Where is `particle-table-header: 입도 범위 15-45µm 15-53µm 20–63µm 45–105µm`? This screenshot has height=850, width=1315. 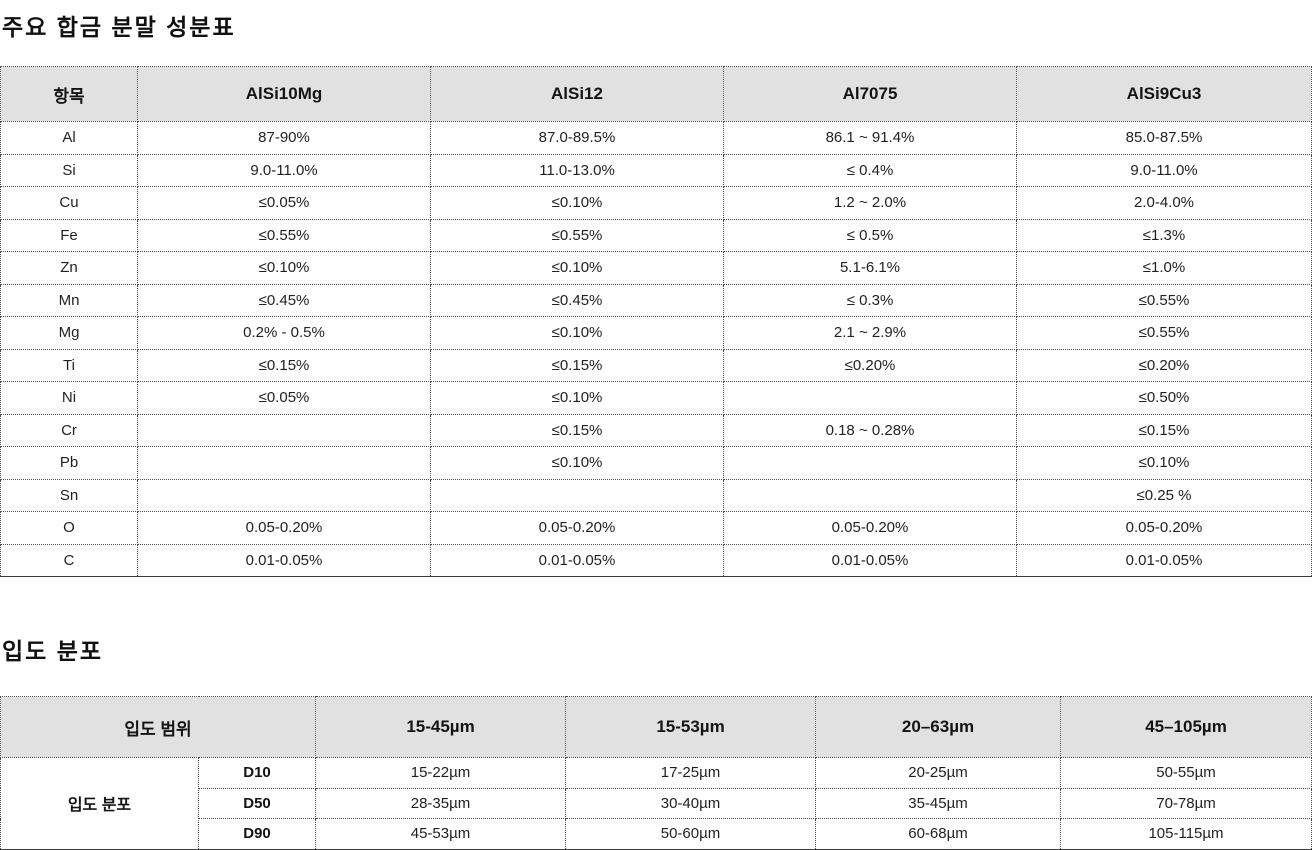 particle-table-header: 입도 범위 15-45µm 15-53µm 20–63µm 45–105µm is located at coordinates (656, 727).